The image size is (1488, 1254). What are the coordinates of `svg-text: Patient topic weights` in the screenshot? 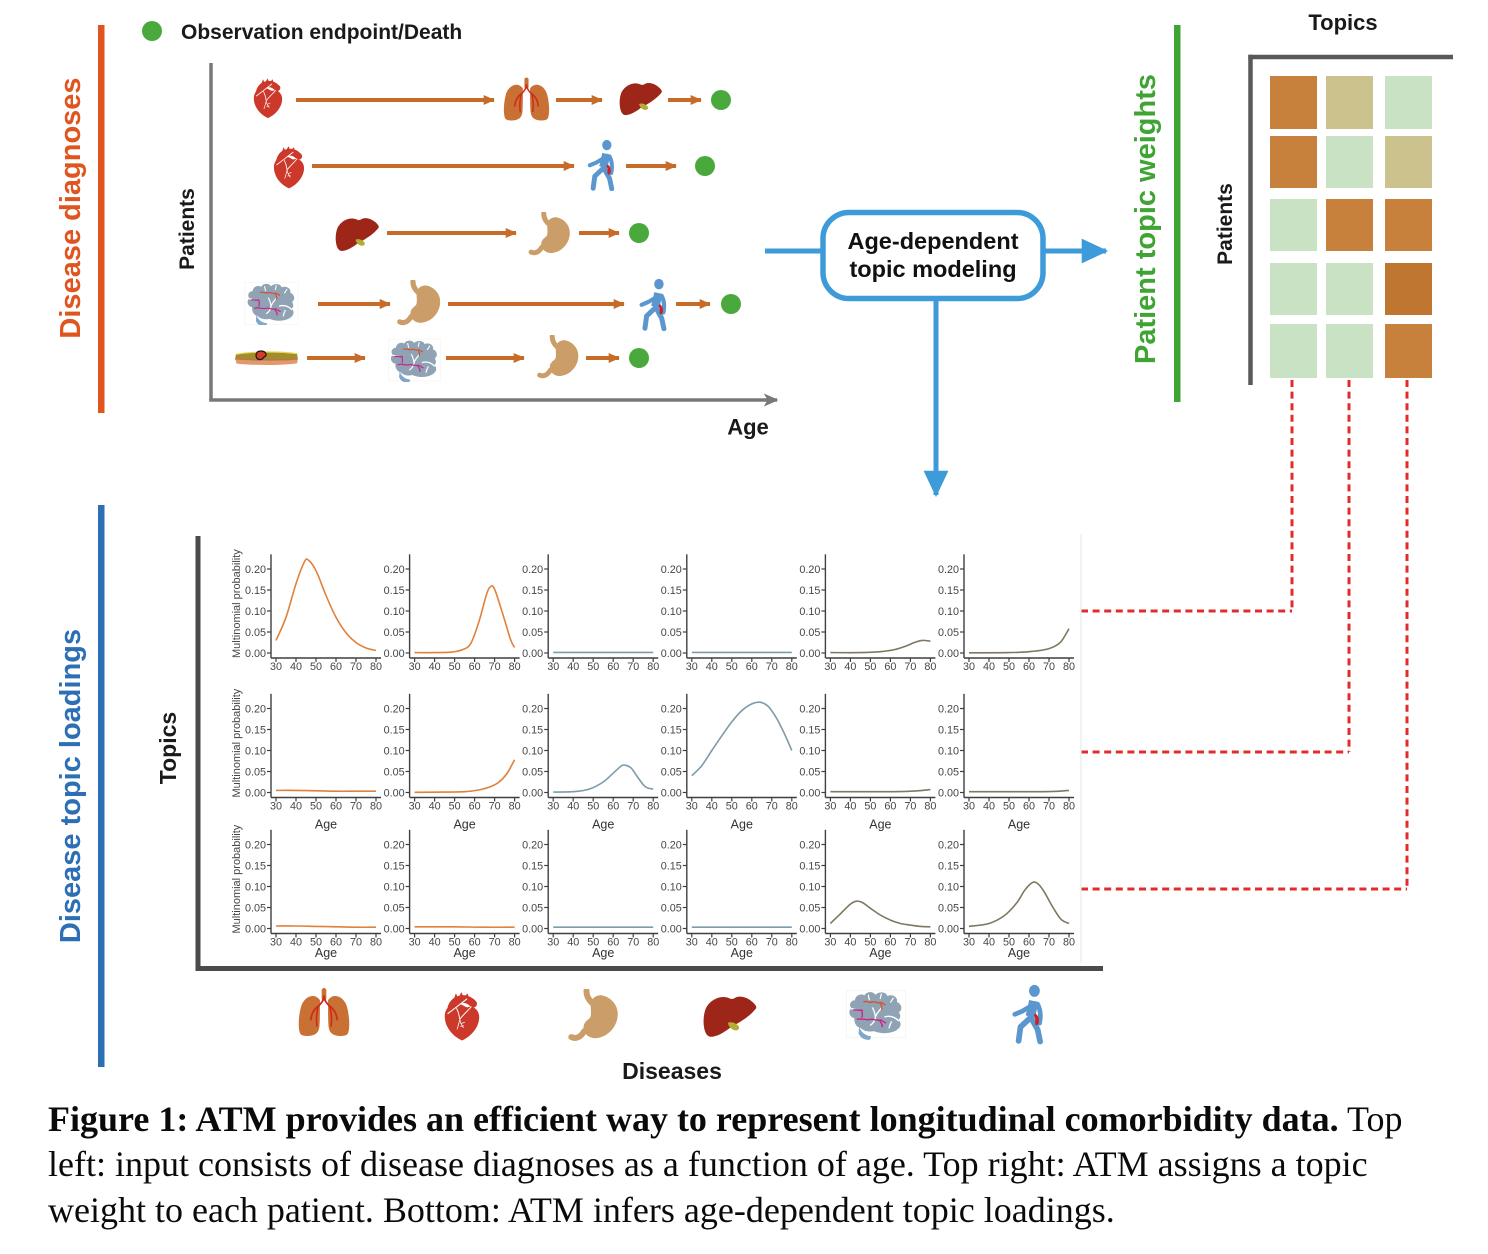 It's located at (1146, 219).